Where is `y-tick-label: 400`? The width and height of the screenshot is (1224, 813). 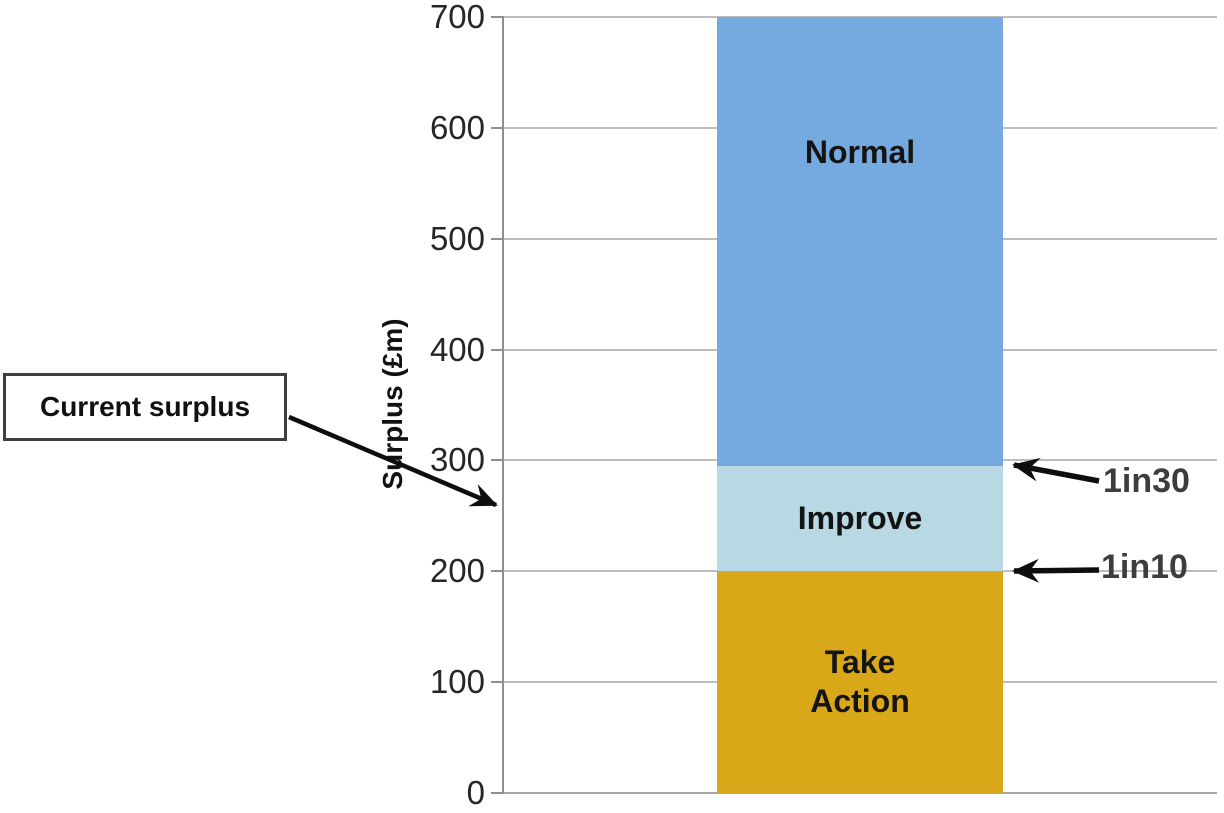 y-tick-label: 400 is located at coordinates (457, 349).